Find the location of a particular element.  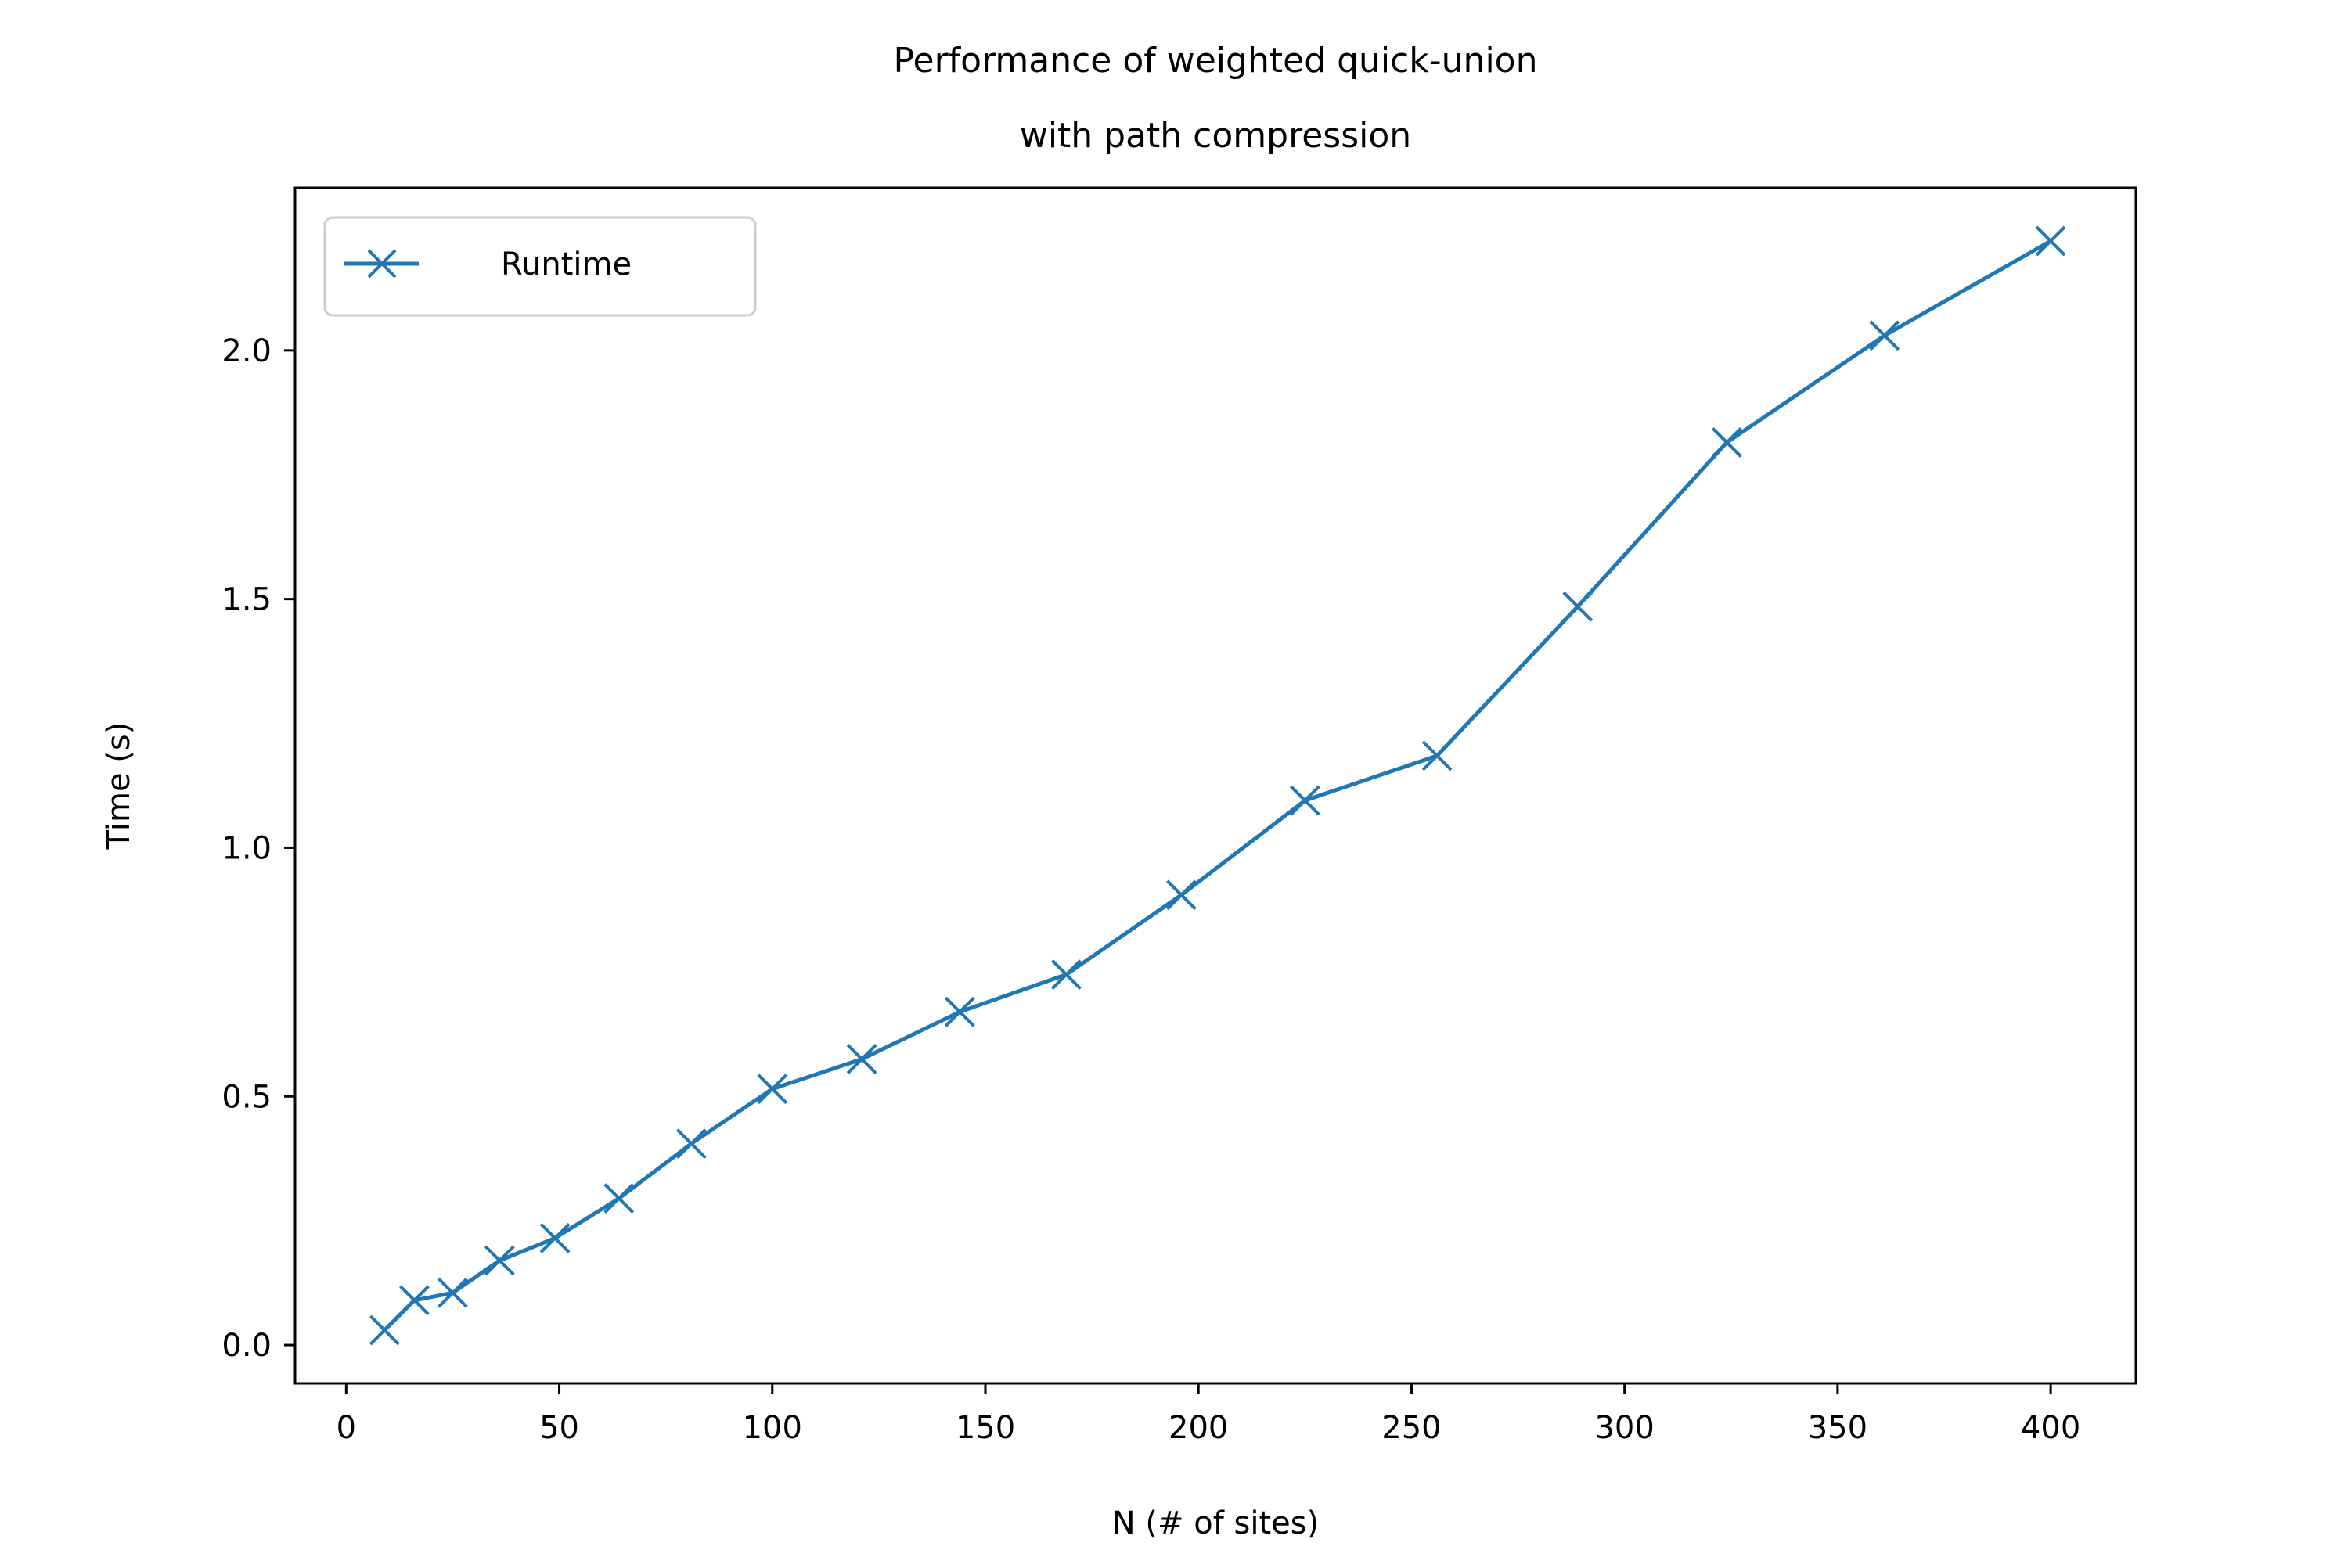

x-tick-label: 300 is located at coordinates (1624, 1428).